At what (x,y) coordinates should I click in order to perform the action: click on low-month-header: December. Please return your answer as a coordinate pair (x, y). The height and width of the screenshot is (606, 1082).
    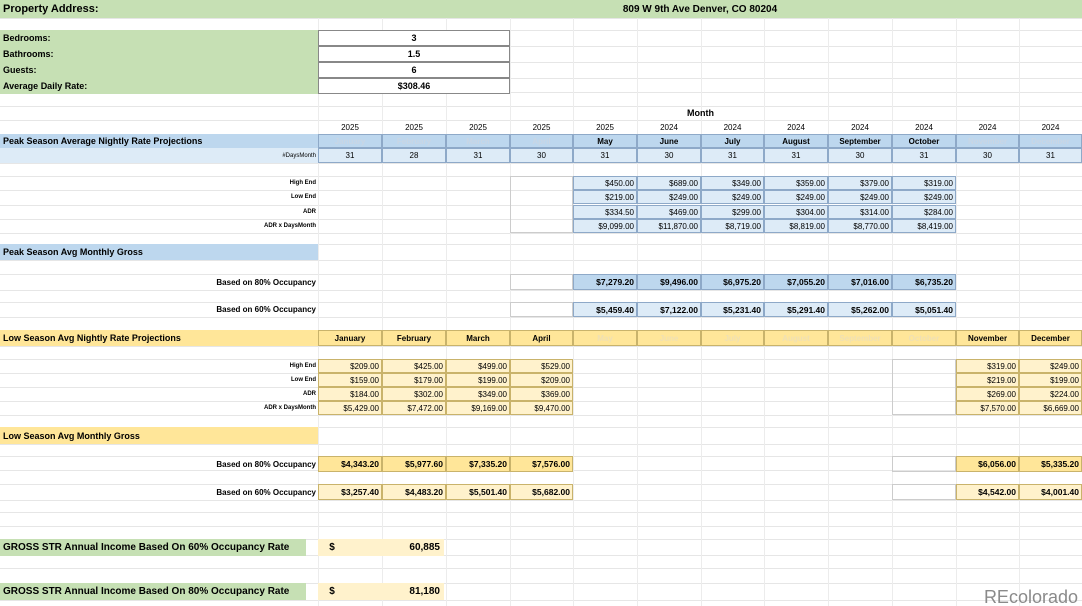
    Looking at the image, I should click on (1050, 338).